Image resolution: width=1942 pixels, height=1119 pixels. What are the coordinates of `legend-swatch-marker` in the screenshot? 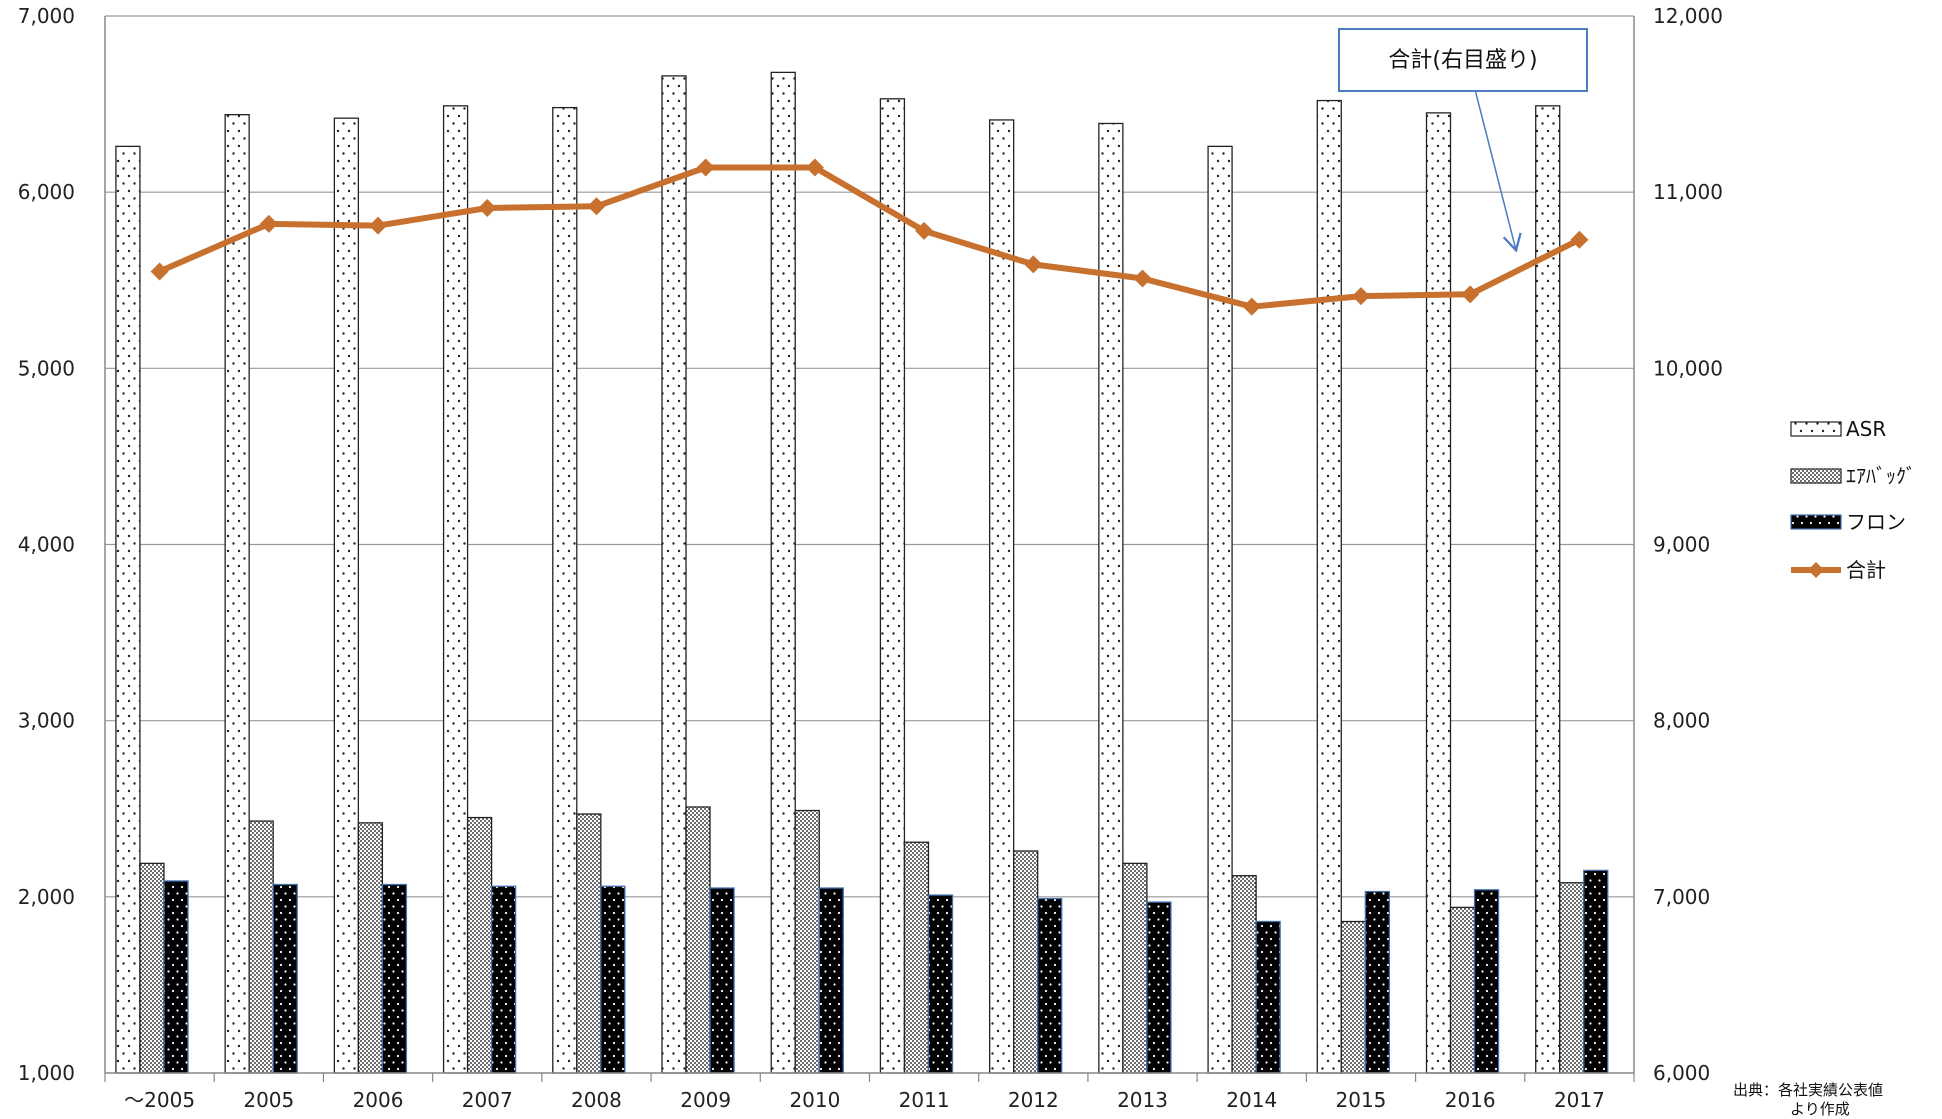 It's located at (1816, 570).